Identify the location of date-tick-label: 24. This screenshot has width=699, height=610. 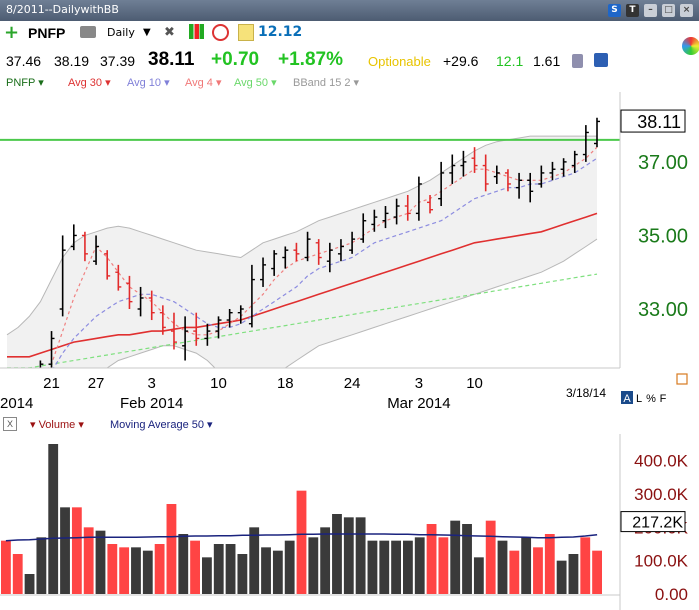
(352, 383).